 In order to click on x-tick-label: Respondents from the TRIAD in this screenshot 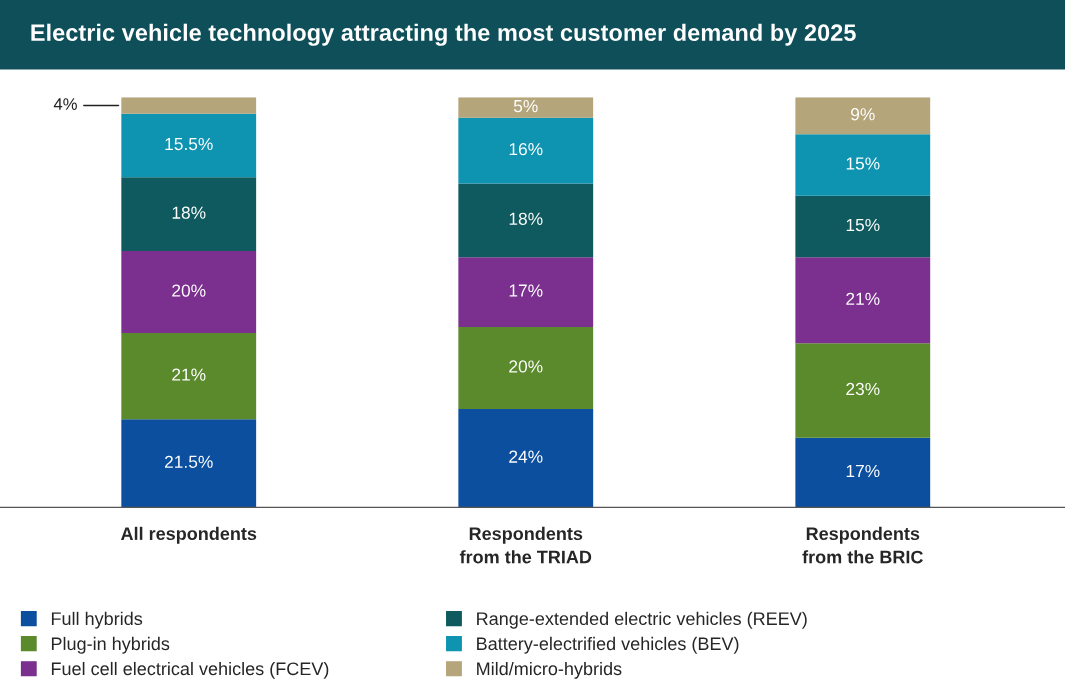, I will do `click(525, 545)`.